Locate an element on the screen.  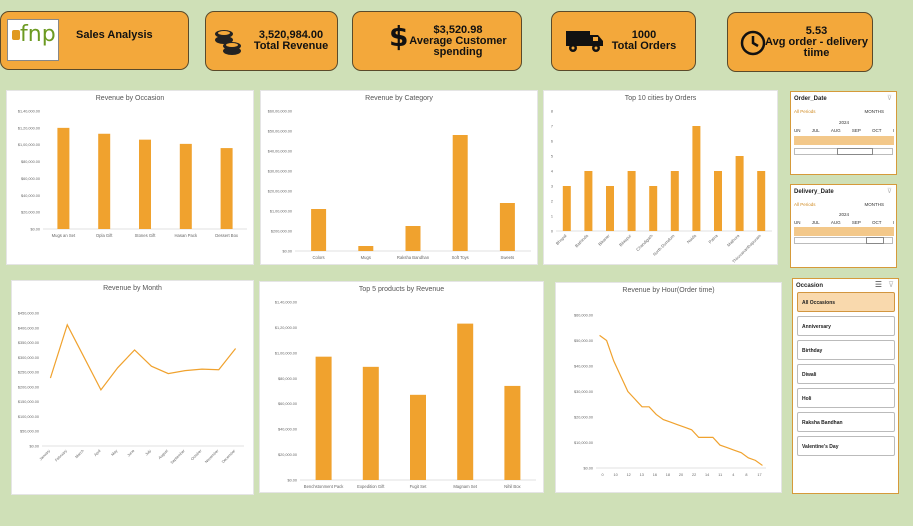
y-tick-label: 5 is located at coordinates (552, 157).